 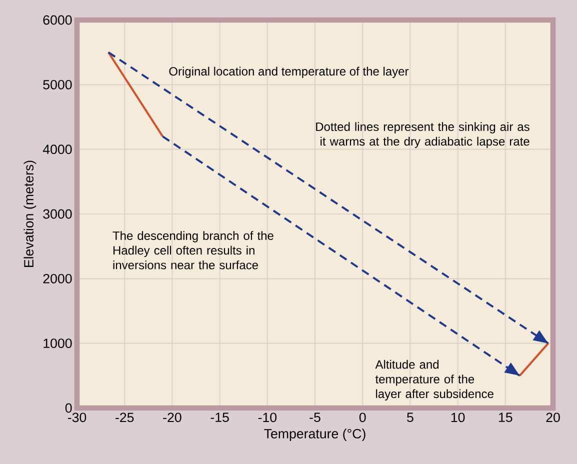 What do you see at coordinates (57, 149) in the screenshot?
I see `y-tick-label: 4000` at bounding box center [57, 149].